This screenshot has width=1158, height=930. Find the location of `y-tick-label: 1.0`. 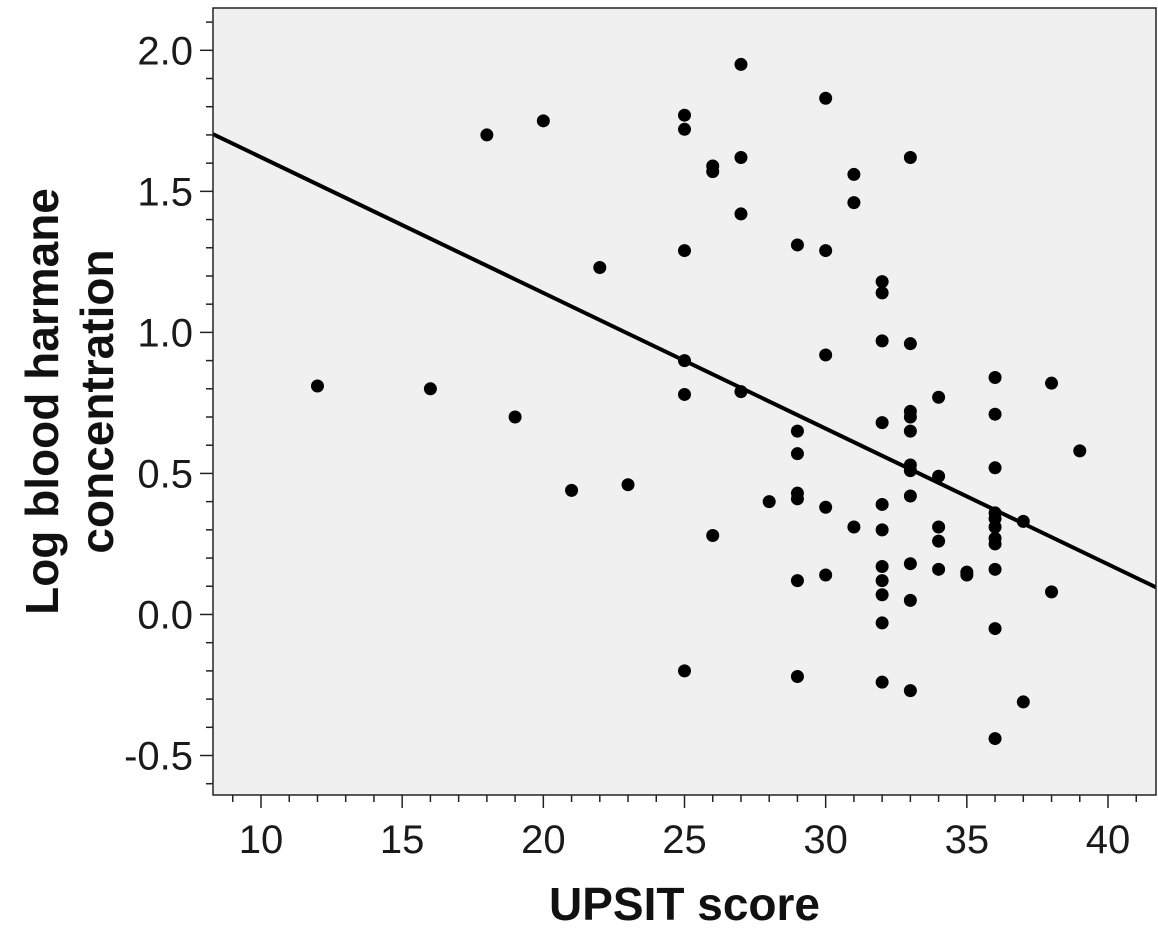

y-tick-label: 1.0 is located at coordinates (165, 333).